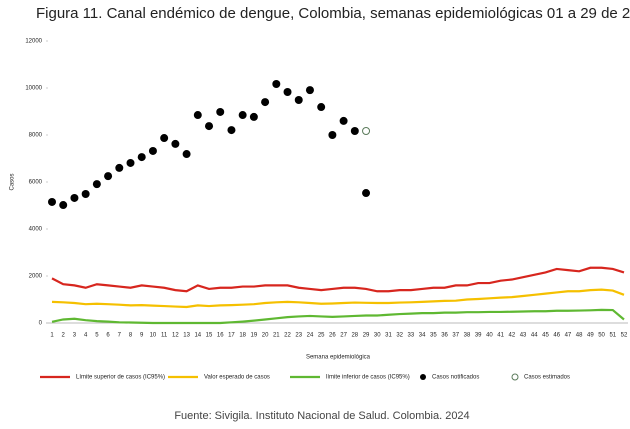 The width and height of the screenshot is (630, 429). I want to click on x-tick-label: 40, so click(489, 336).